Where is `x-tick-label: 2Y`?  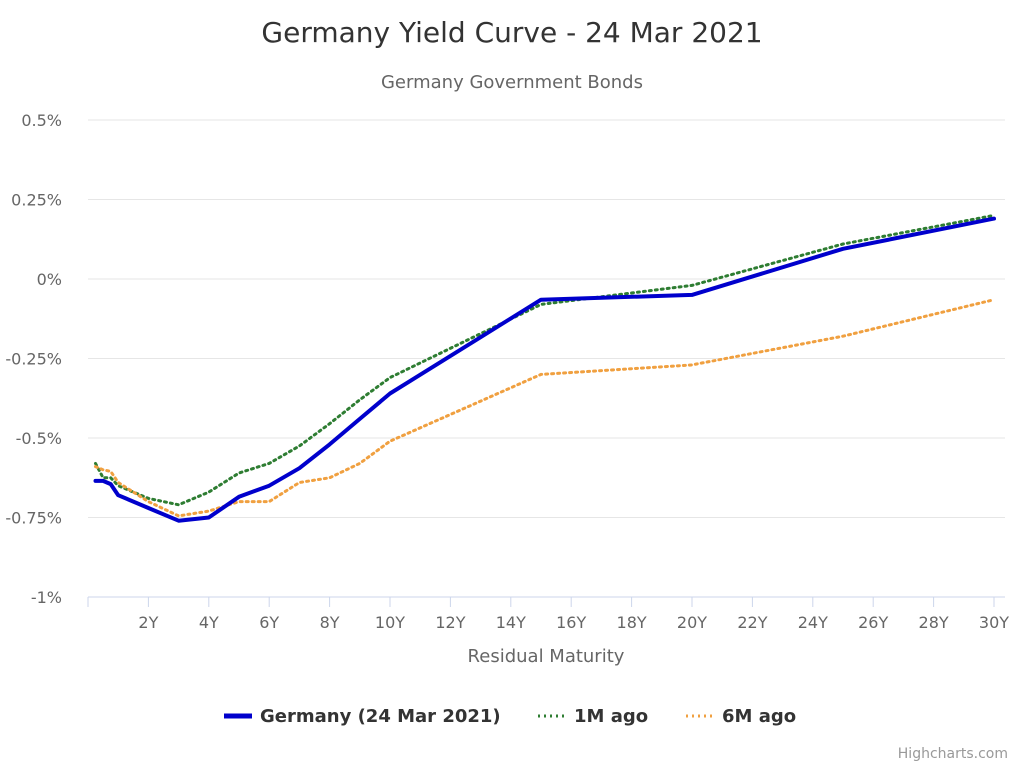
x-tick-label: 2Y is located at coordinates (148, 622).